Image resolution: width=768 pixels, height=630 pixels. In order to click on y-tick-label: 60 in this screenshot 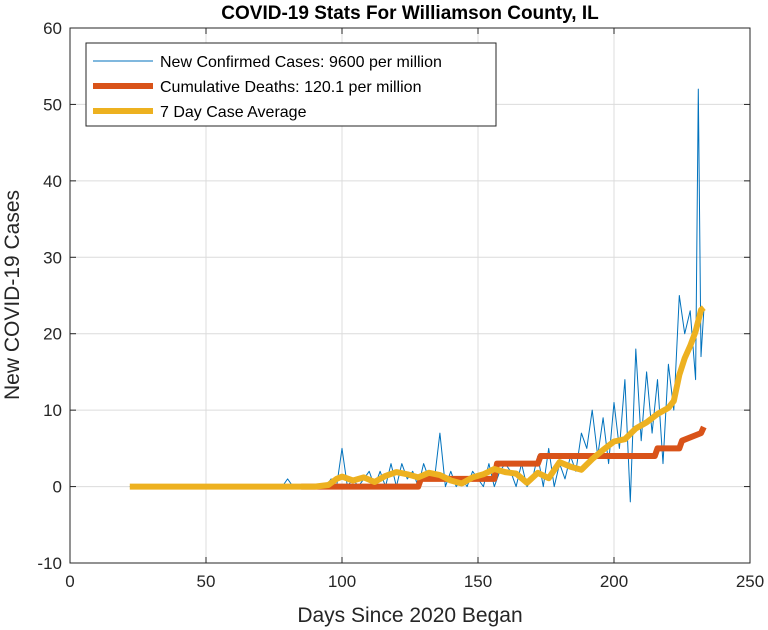, I will do `click(52, 28)`.